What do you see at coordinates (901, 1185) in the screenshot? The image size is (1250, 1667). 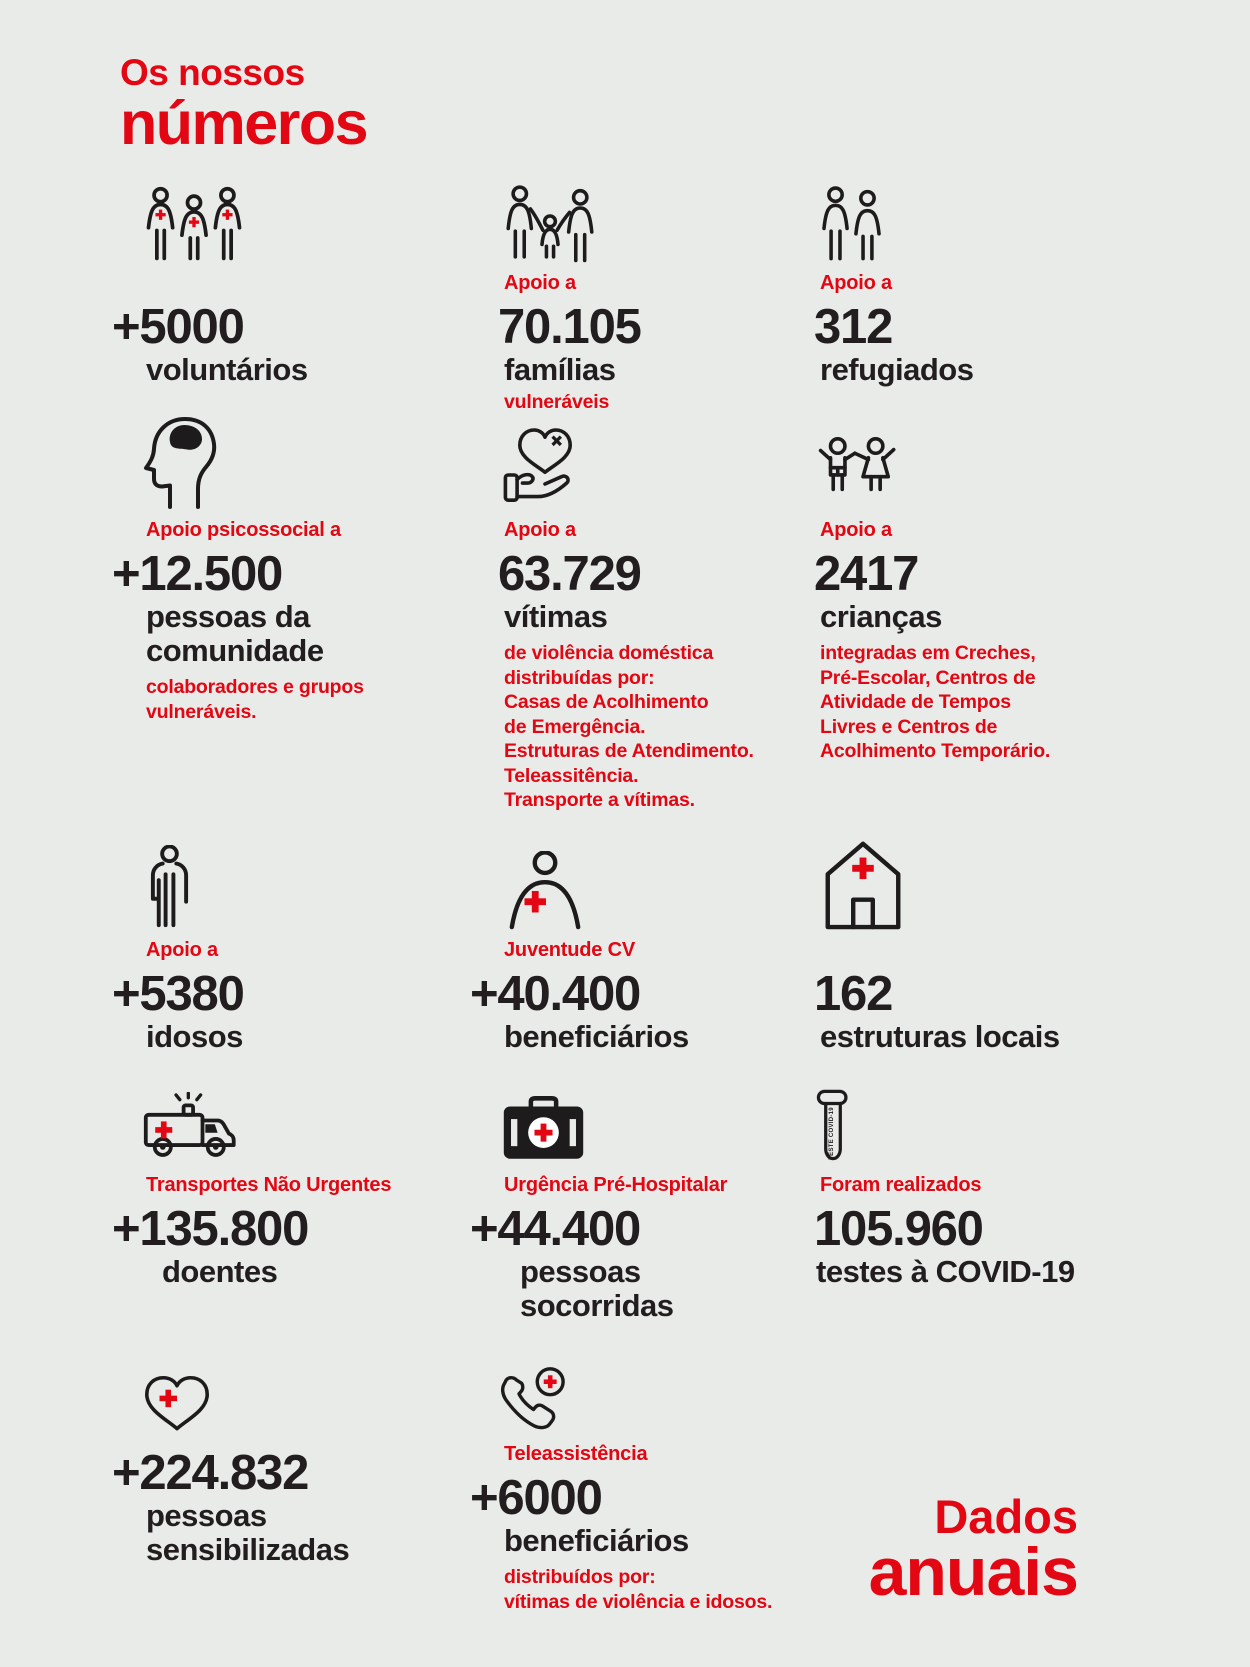 I see `stat-pre-label: Foram realizados` at bounding box center [901, 1185].